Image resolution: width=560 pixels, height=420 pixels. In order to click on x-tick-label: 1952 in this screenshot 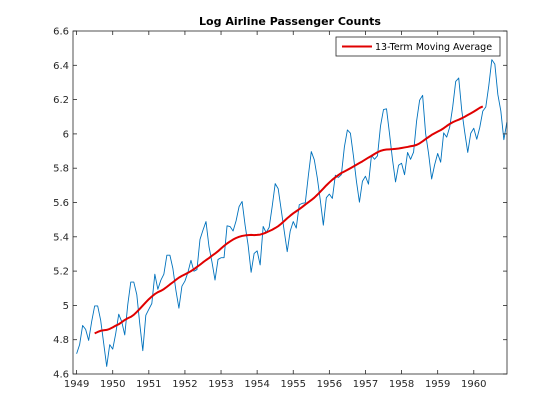, I will do `click(184, 384)`.